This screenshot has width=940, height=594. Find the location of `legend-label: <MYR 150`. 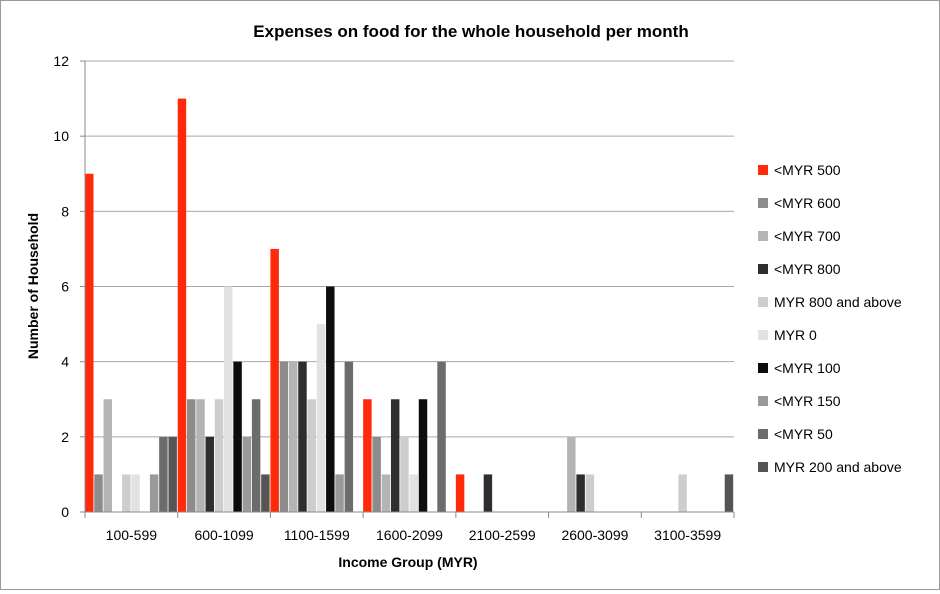

legend-label: <MYR 150 is located at coordinates (807, 401).